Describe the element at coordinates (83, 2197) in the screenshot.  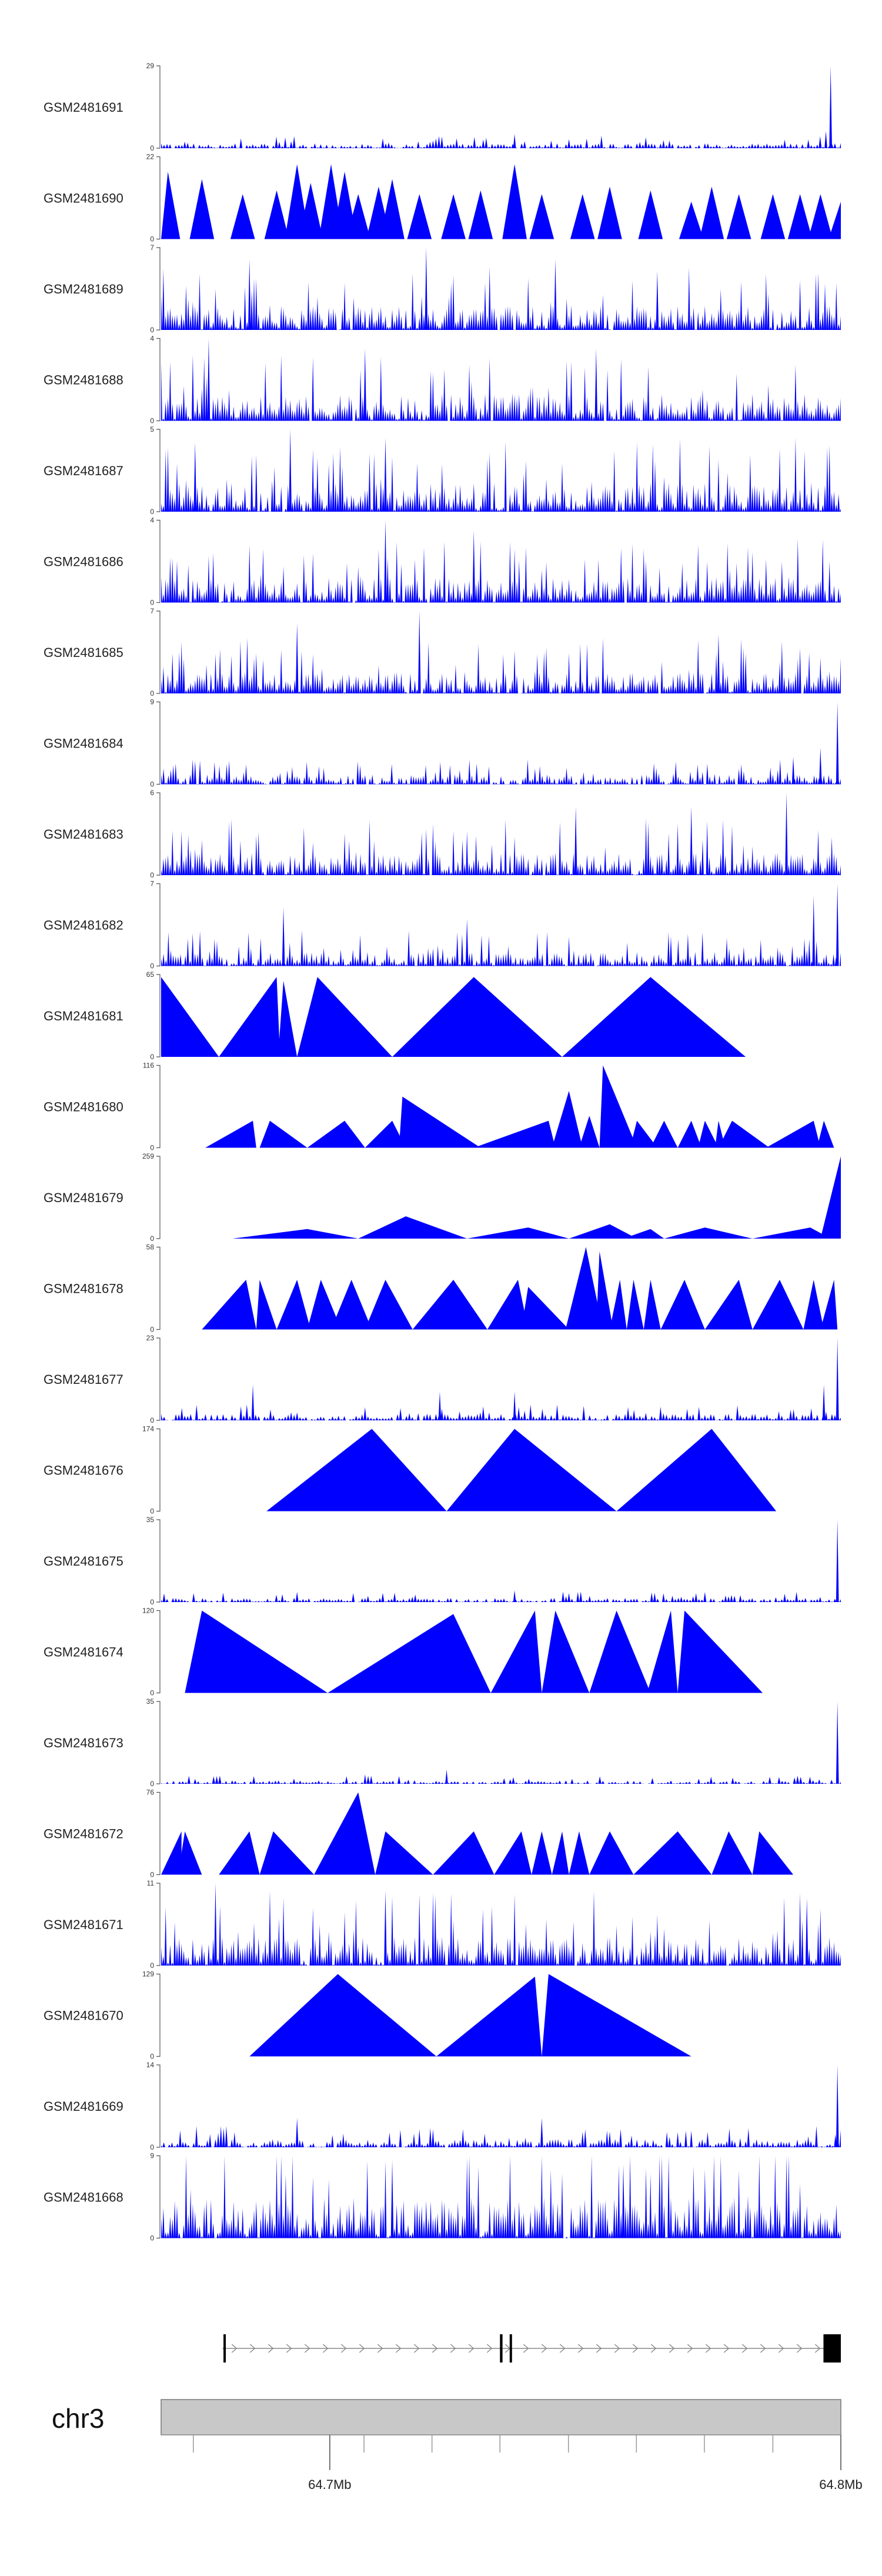
I see `track-label: GSM2481668` at that location.